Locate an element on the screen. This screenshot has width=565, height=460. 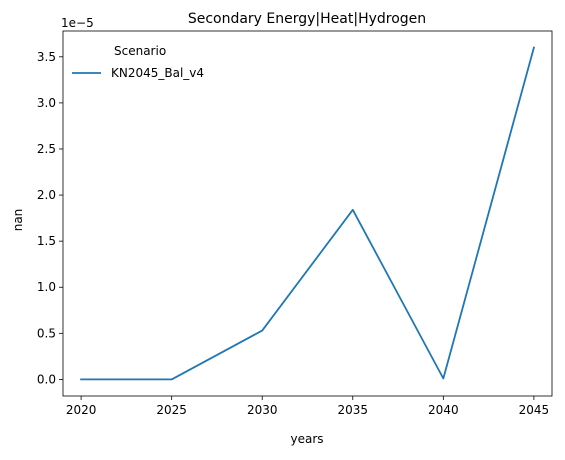
y-tick-label: 0.0 is located at coordinates (46, 379).